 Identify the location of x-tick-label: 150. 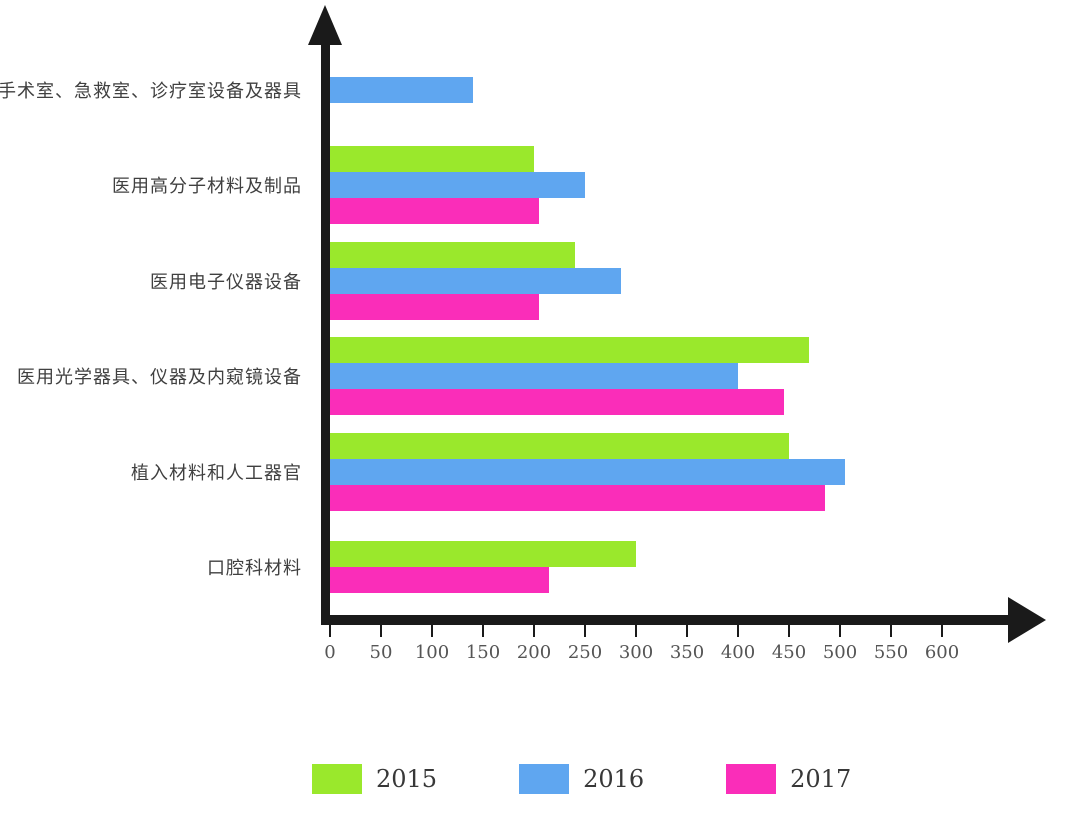
(483, 652).